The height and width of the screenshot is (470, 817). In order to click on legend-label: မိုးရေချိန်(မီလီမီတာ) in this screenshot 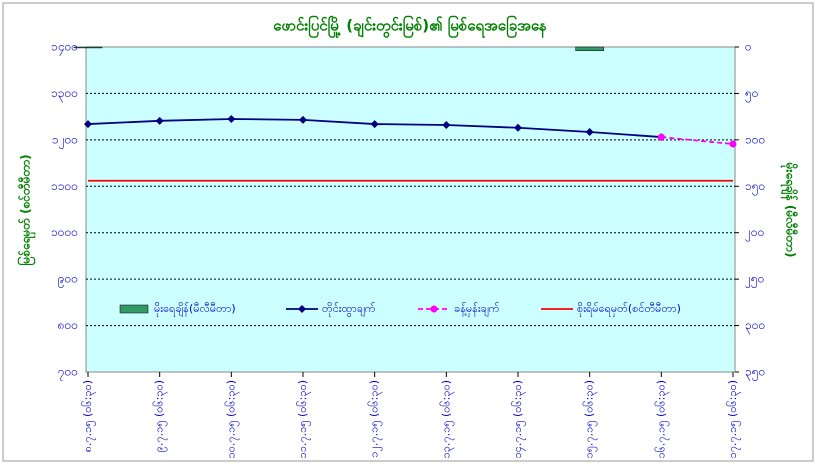, I will do `click(195, 309)`.